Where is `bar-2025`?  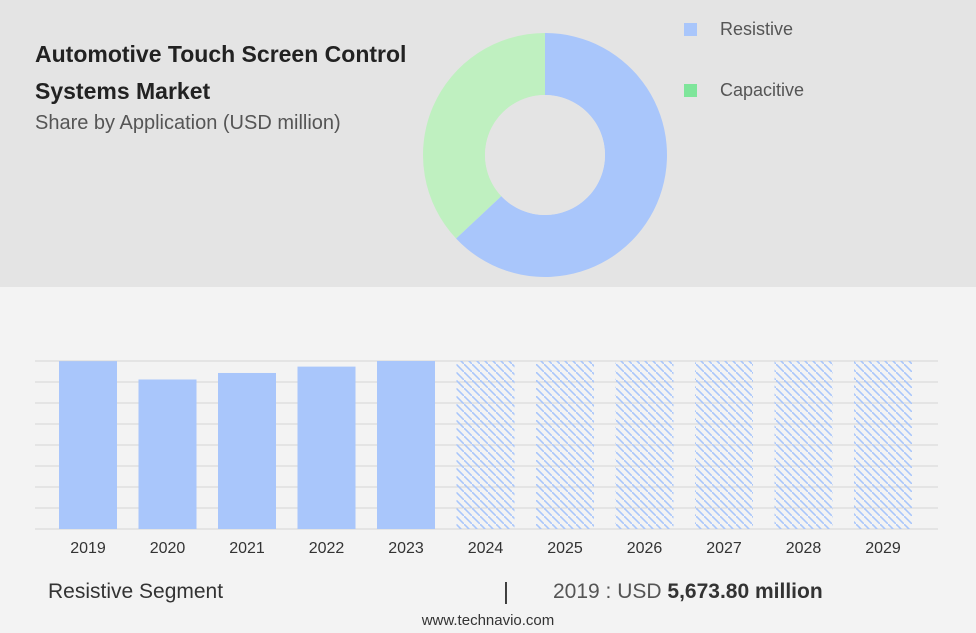
bar-2025 is located at coordinates (565, 445).